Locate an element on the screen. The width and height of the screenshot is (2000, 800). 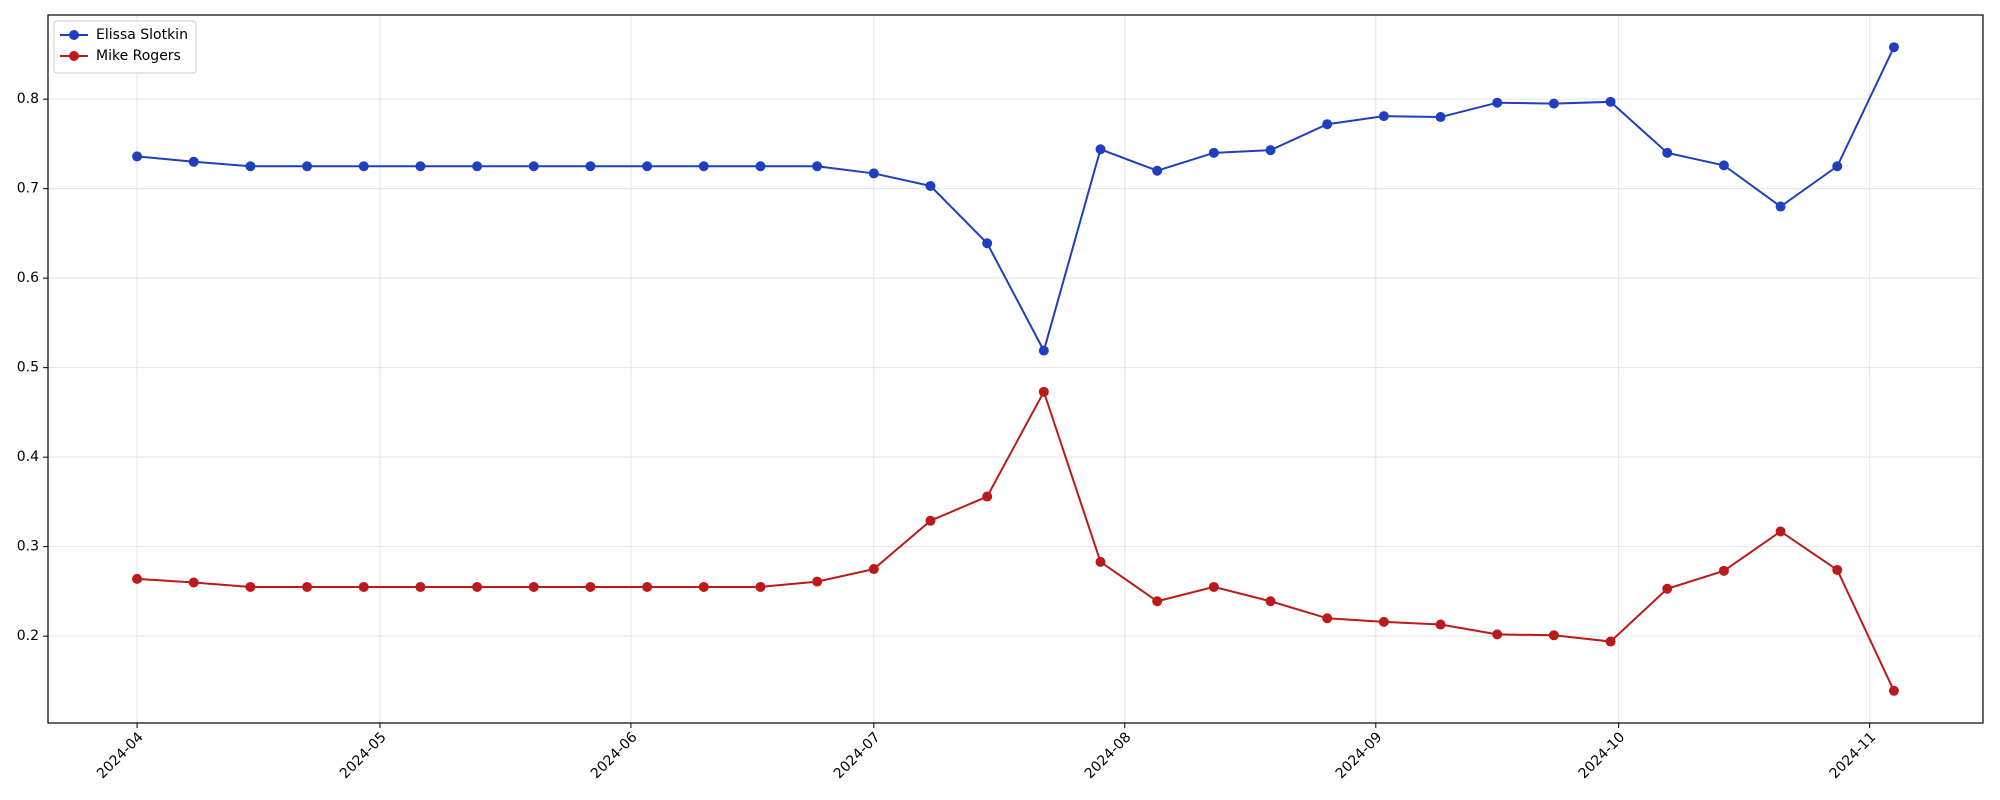
y-tick-label: 0.4 is located at coordinates (28, 457).